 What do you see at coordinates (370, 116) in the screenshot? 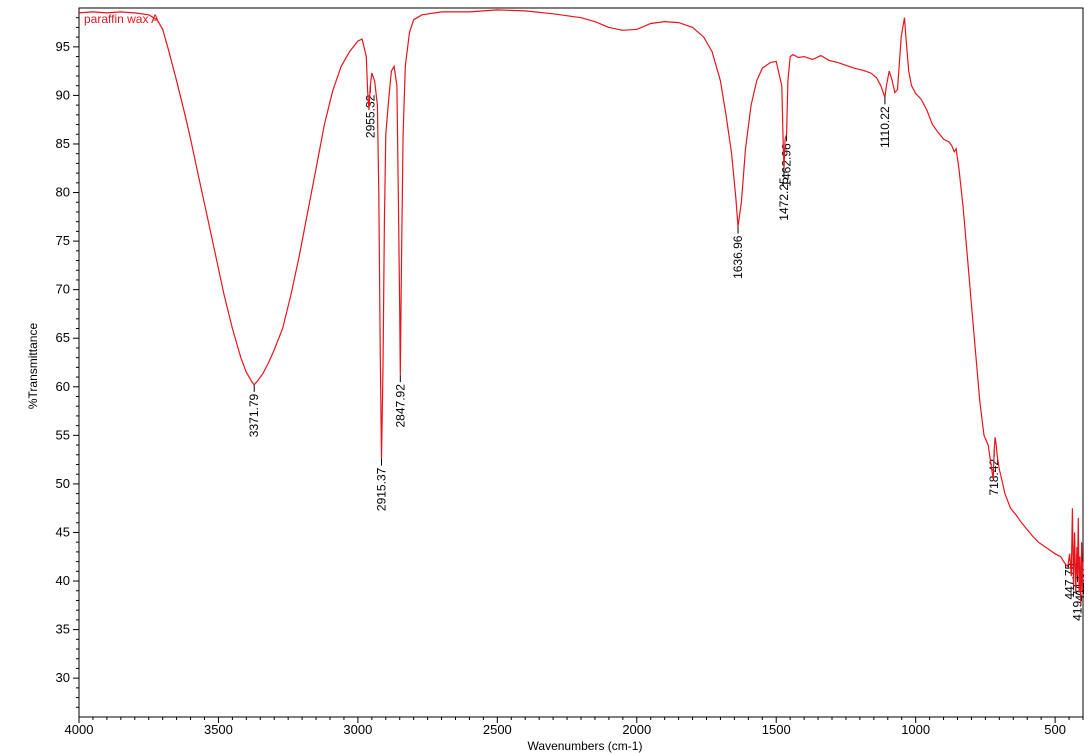
I see `peak-label: 2955.32` at bounding box center [370, 116].